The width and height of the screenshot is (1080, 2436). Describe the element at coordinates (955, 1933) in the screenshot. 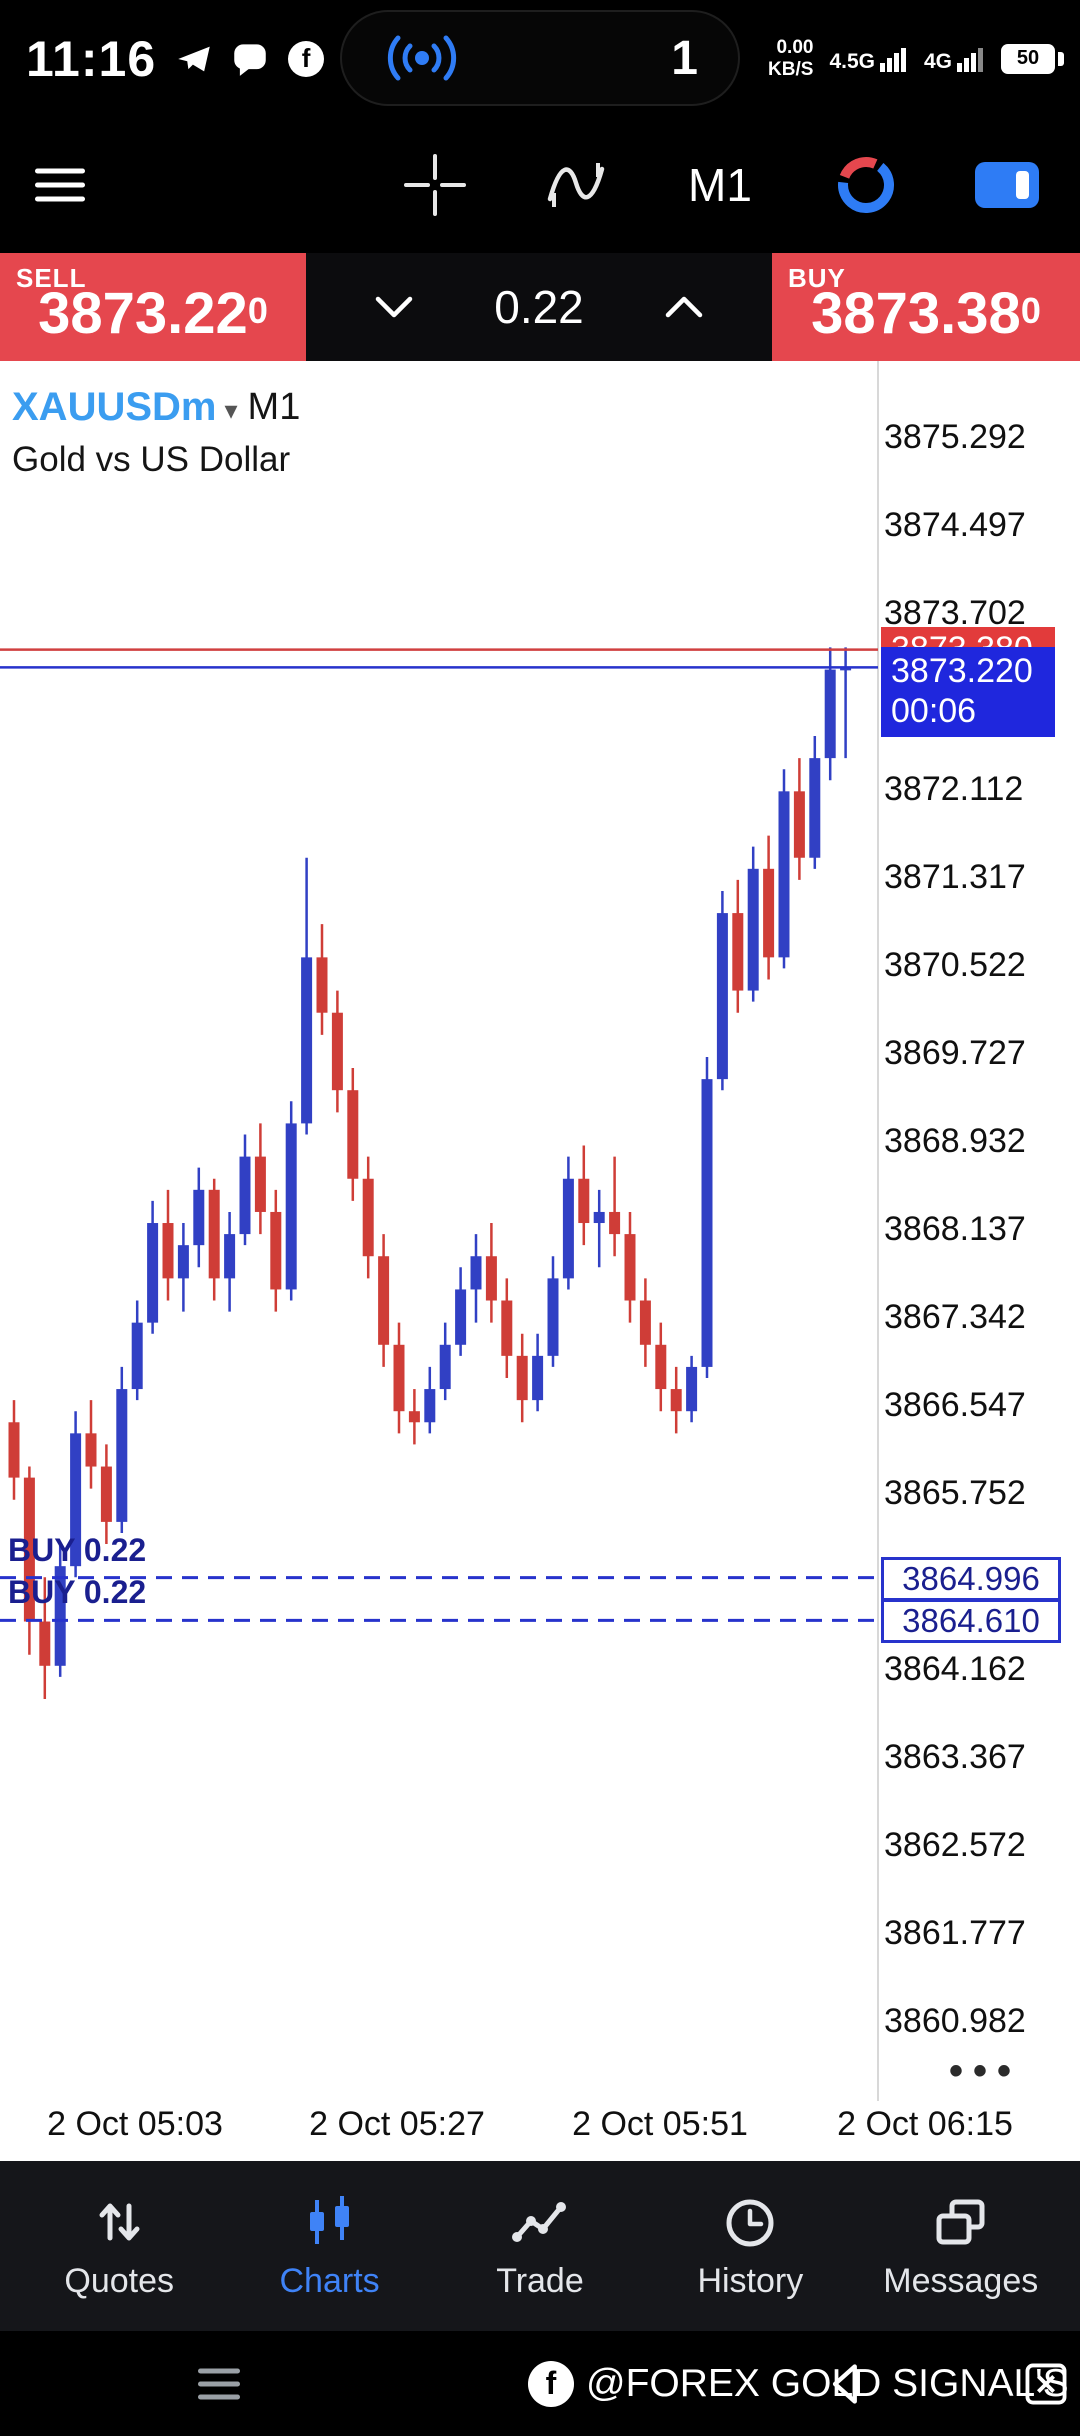

I see `price-axis-label: 3861.777` at that location.